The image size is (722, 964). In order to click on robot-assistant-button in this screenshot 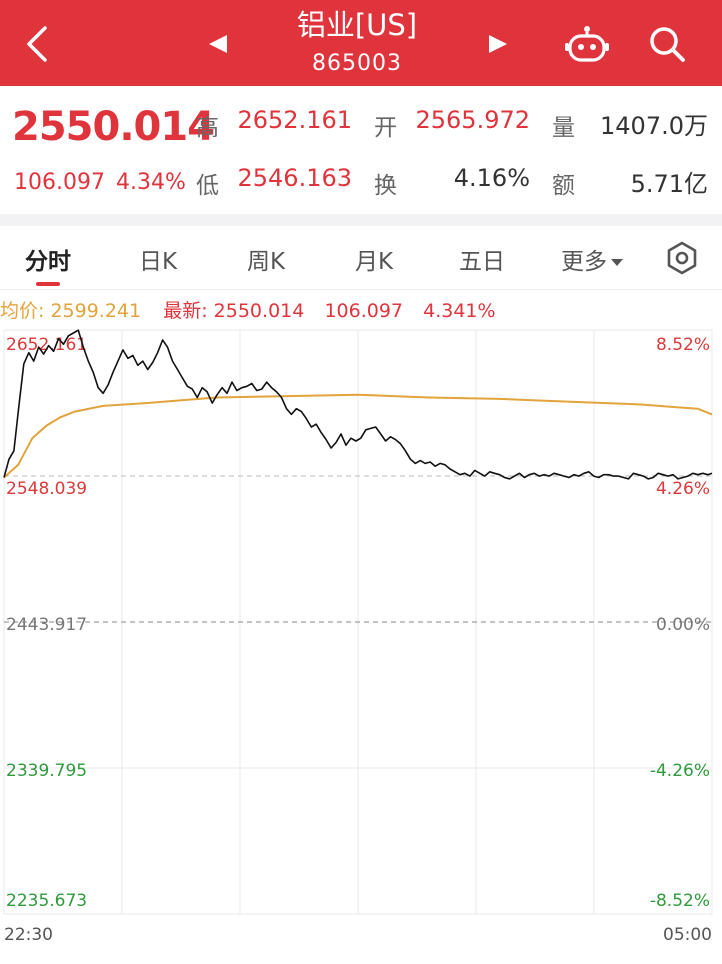, I will do `click(587, 44)`.